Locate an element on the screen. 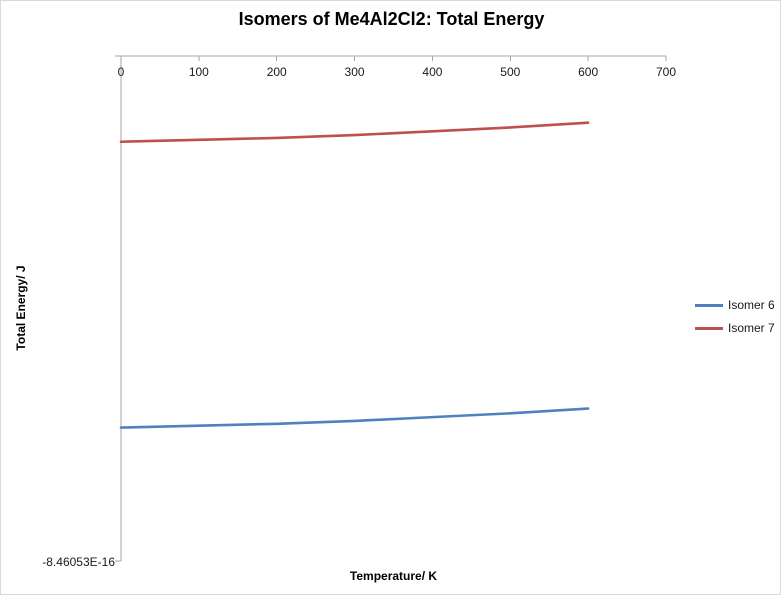 The height and width of the screenshot is (595, 781). x-tick-label: 300 is located at coordinates (354, 72).